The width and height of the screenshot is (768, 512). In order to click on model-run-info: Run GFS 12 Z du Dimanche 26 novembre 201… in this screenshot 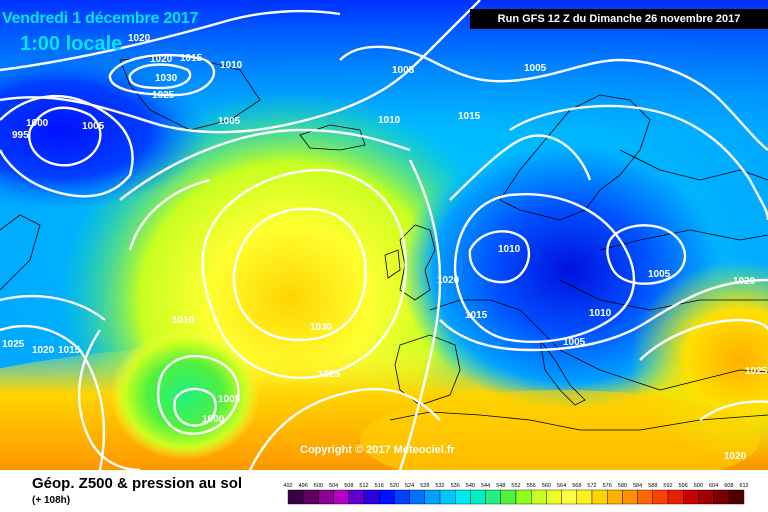, I will do `click(619, 19)`.